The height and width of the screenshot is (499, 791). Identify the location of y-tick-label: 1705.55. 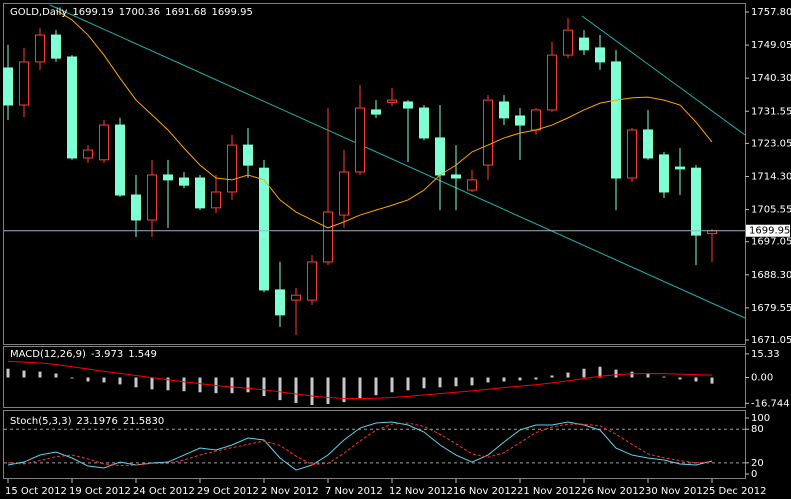
(771, 210).